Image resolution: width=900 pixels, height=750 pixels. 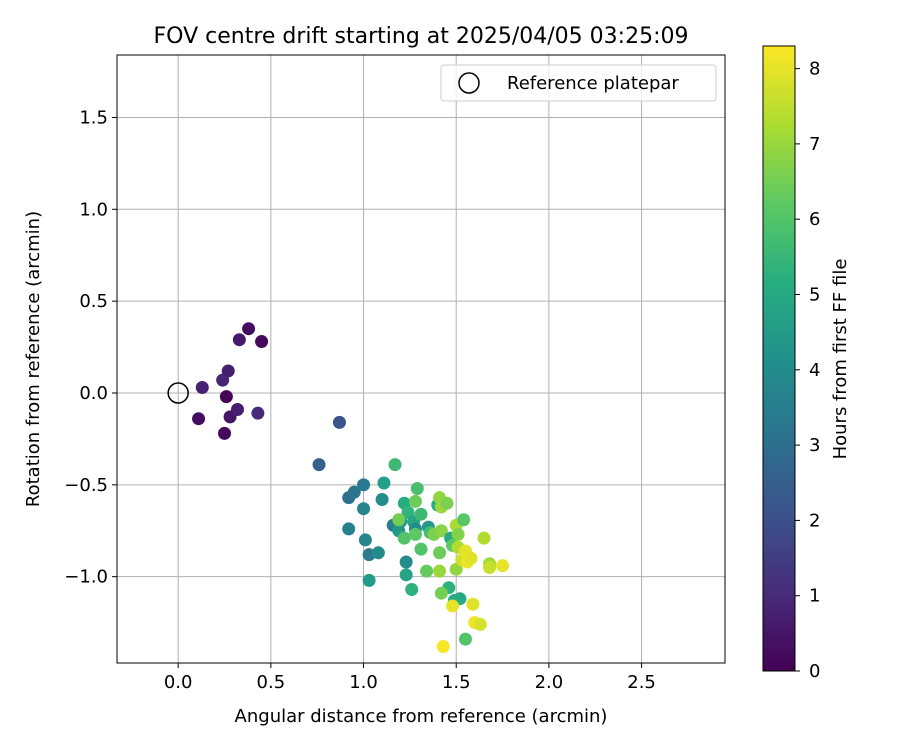 What do you see at coordinates (178, 682) in the screenshot?
I see `x-tick-label: 0.0` at bounding box center [178, 682].